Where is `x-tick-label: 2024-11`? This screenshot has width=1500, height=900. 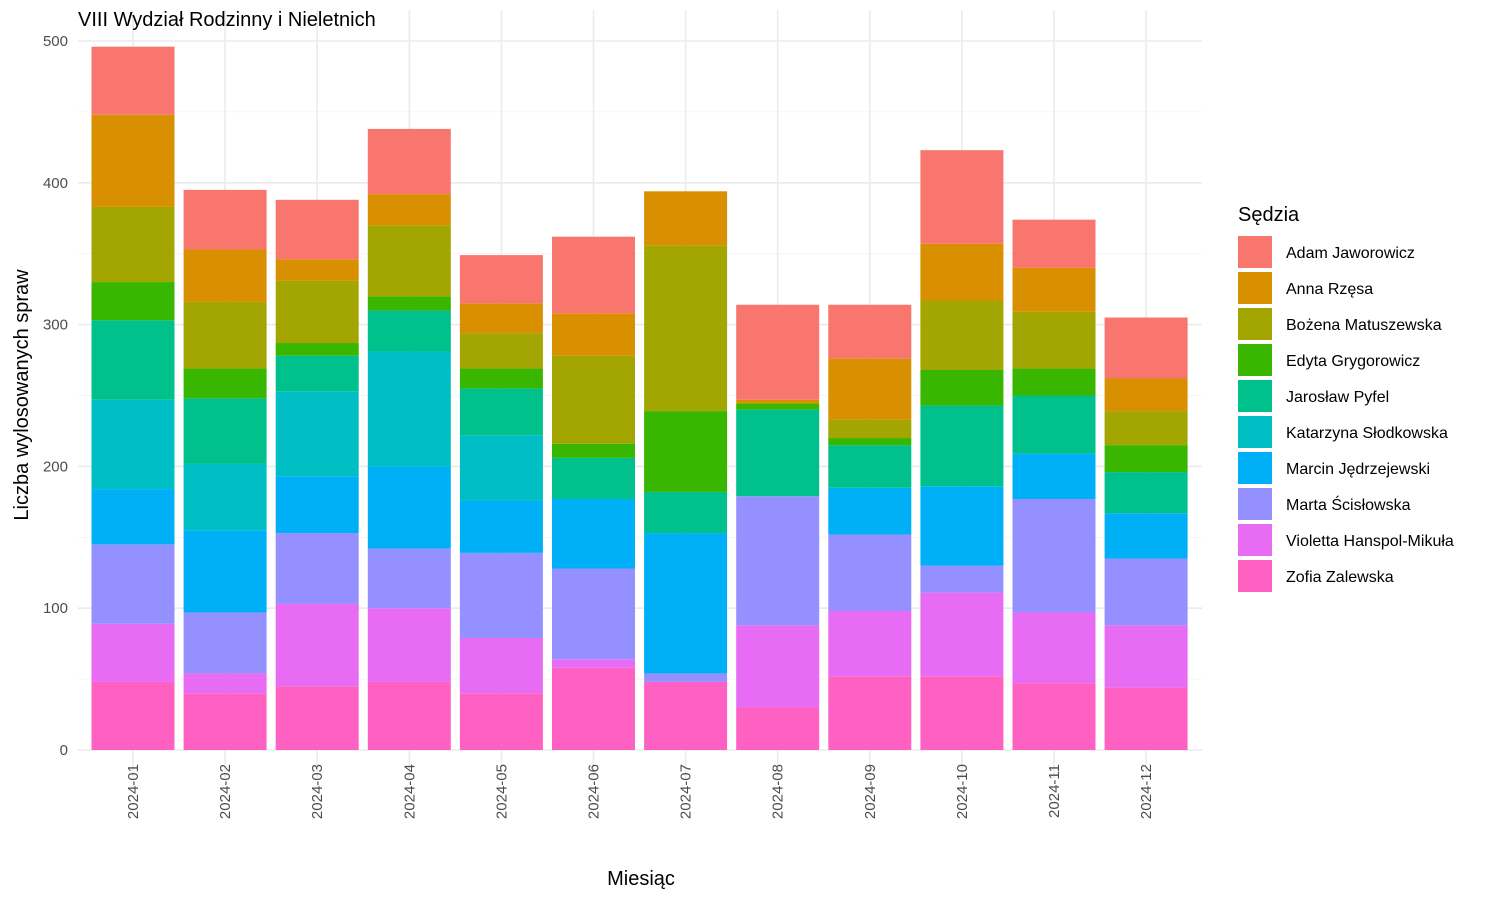
x-tick-label: 2024-11 is located at coordinates (1054, 791).